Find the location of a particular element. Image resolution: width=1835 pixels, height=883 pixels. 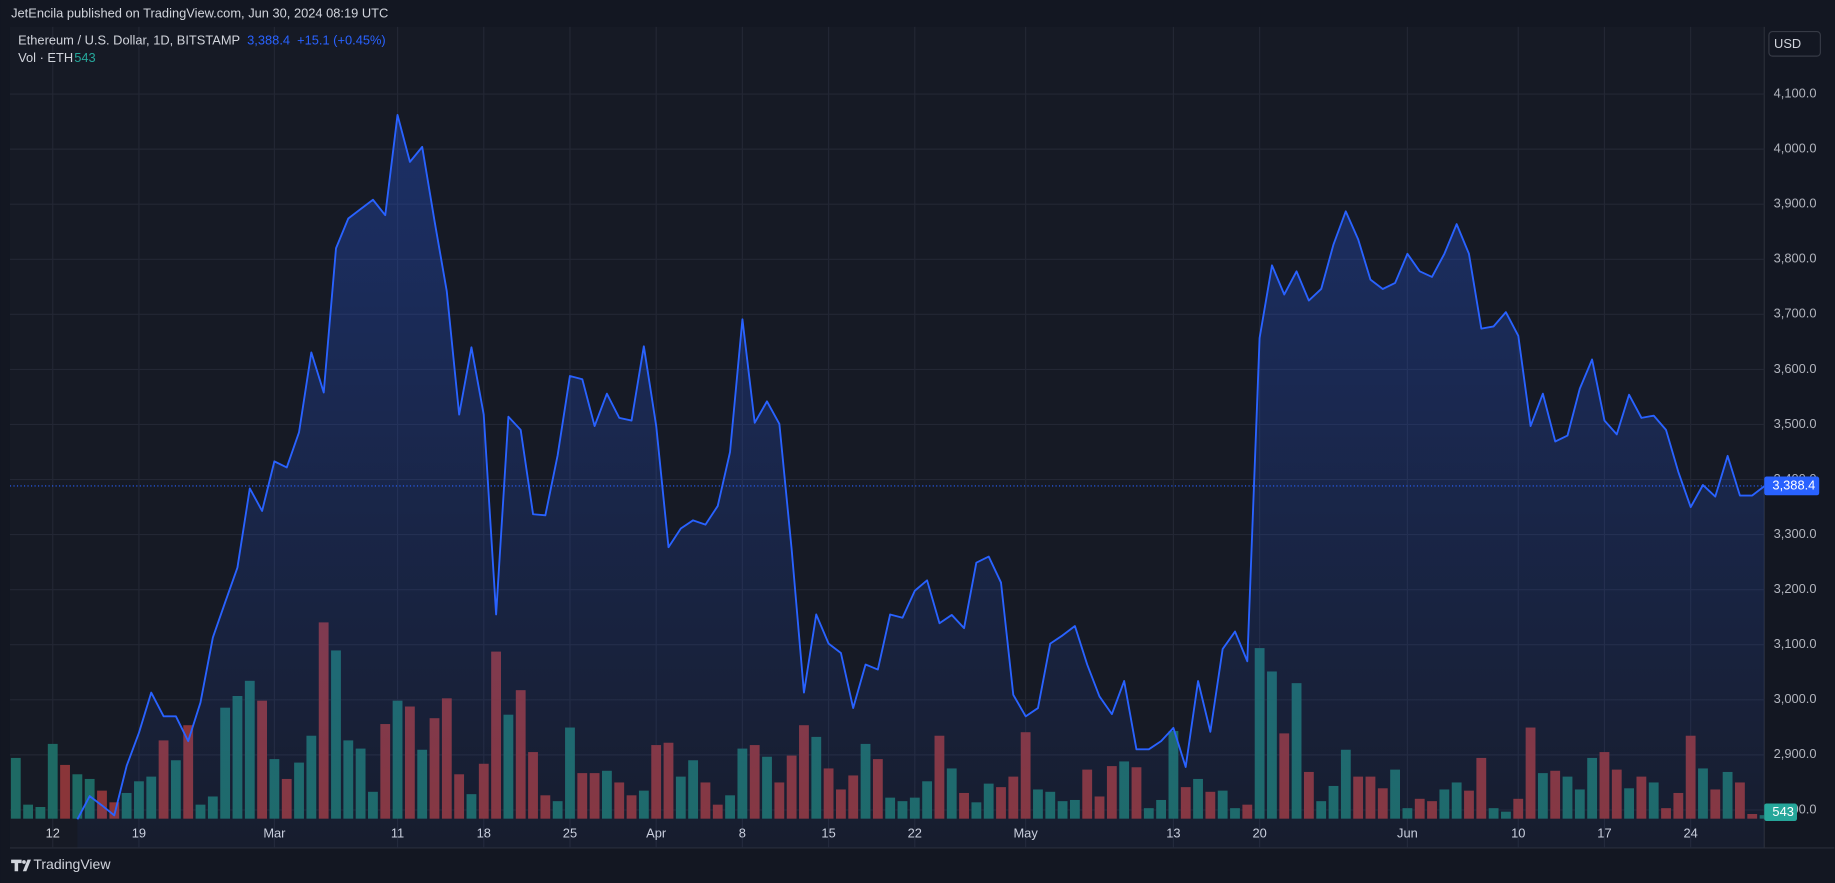

y-tick-label: 4,000.0 is located at coordinates (1795, 148).